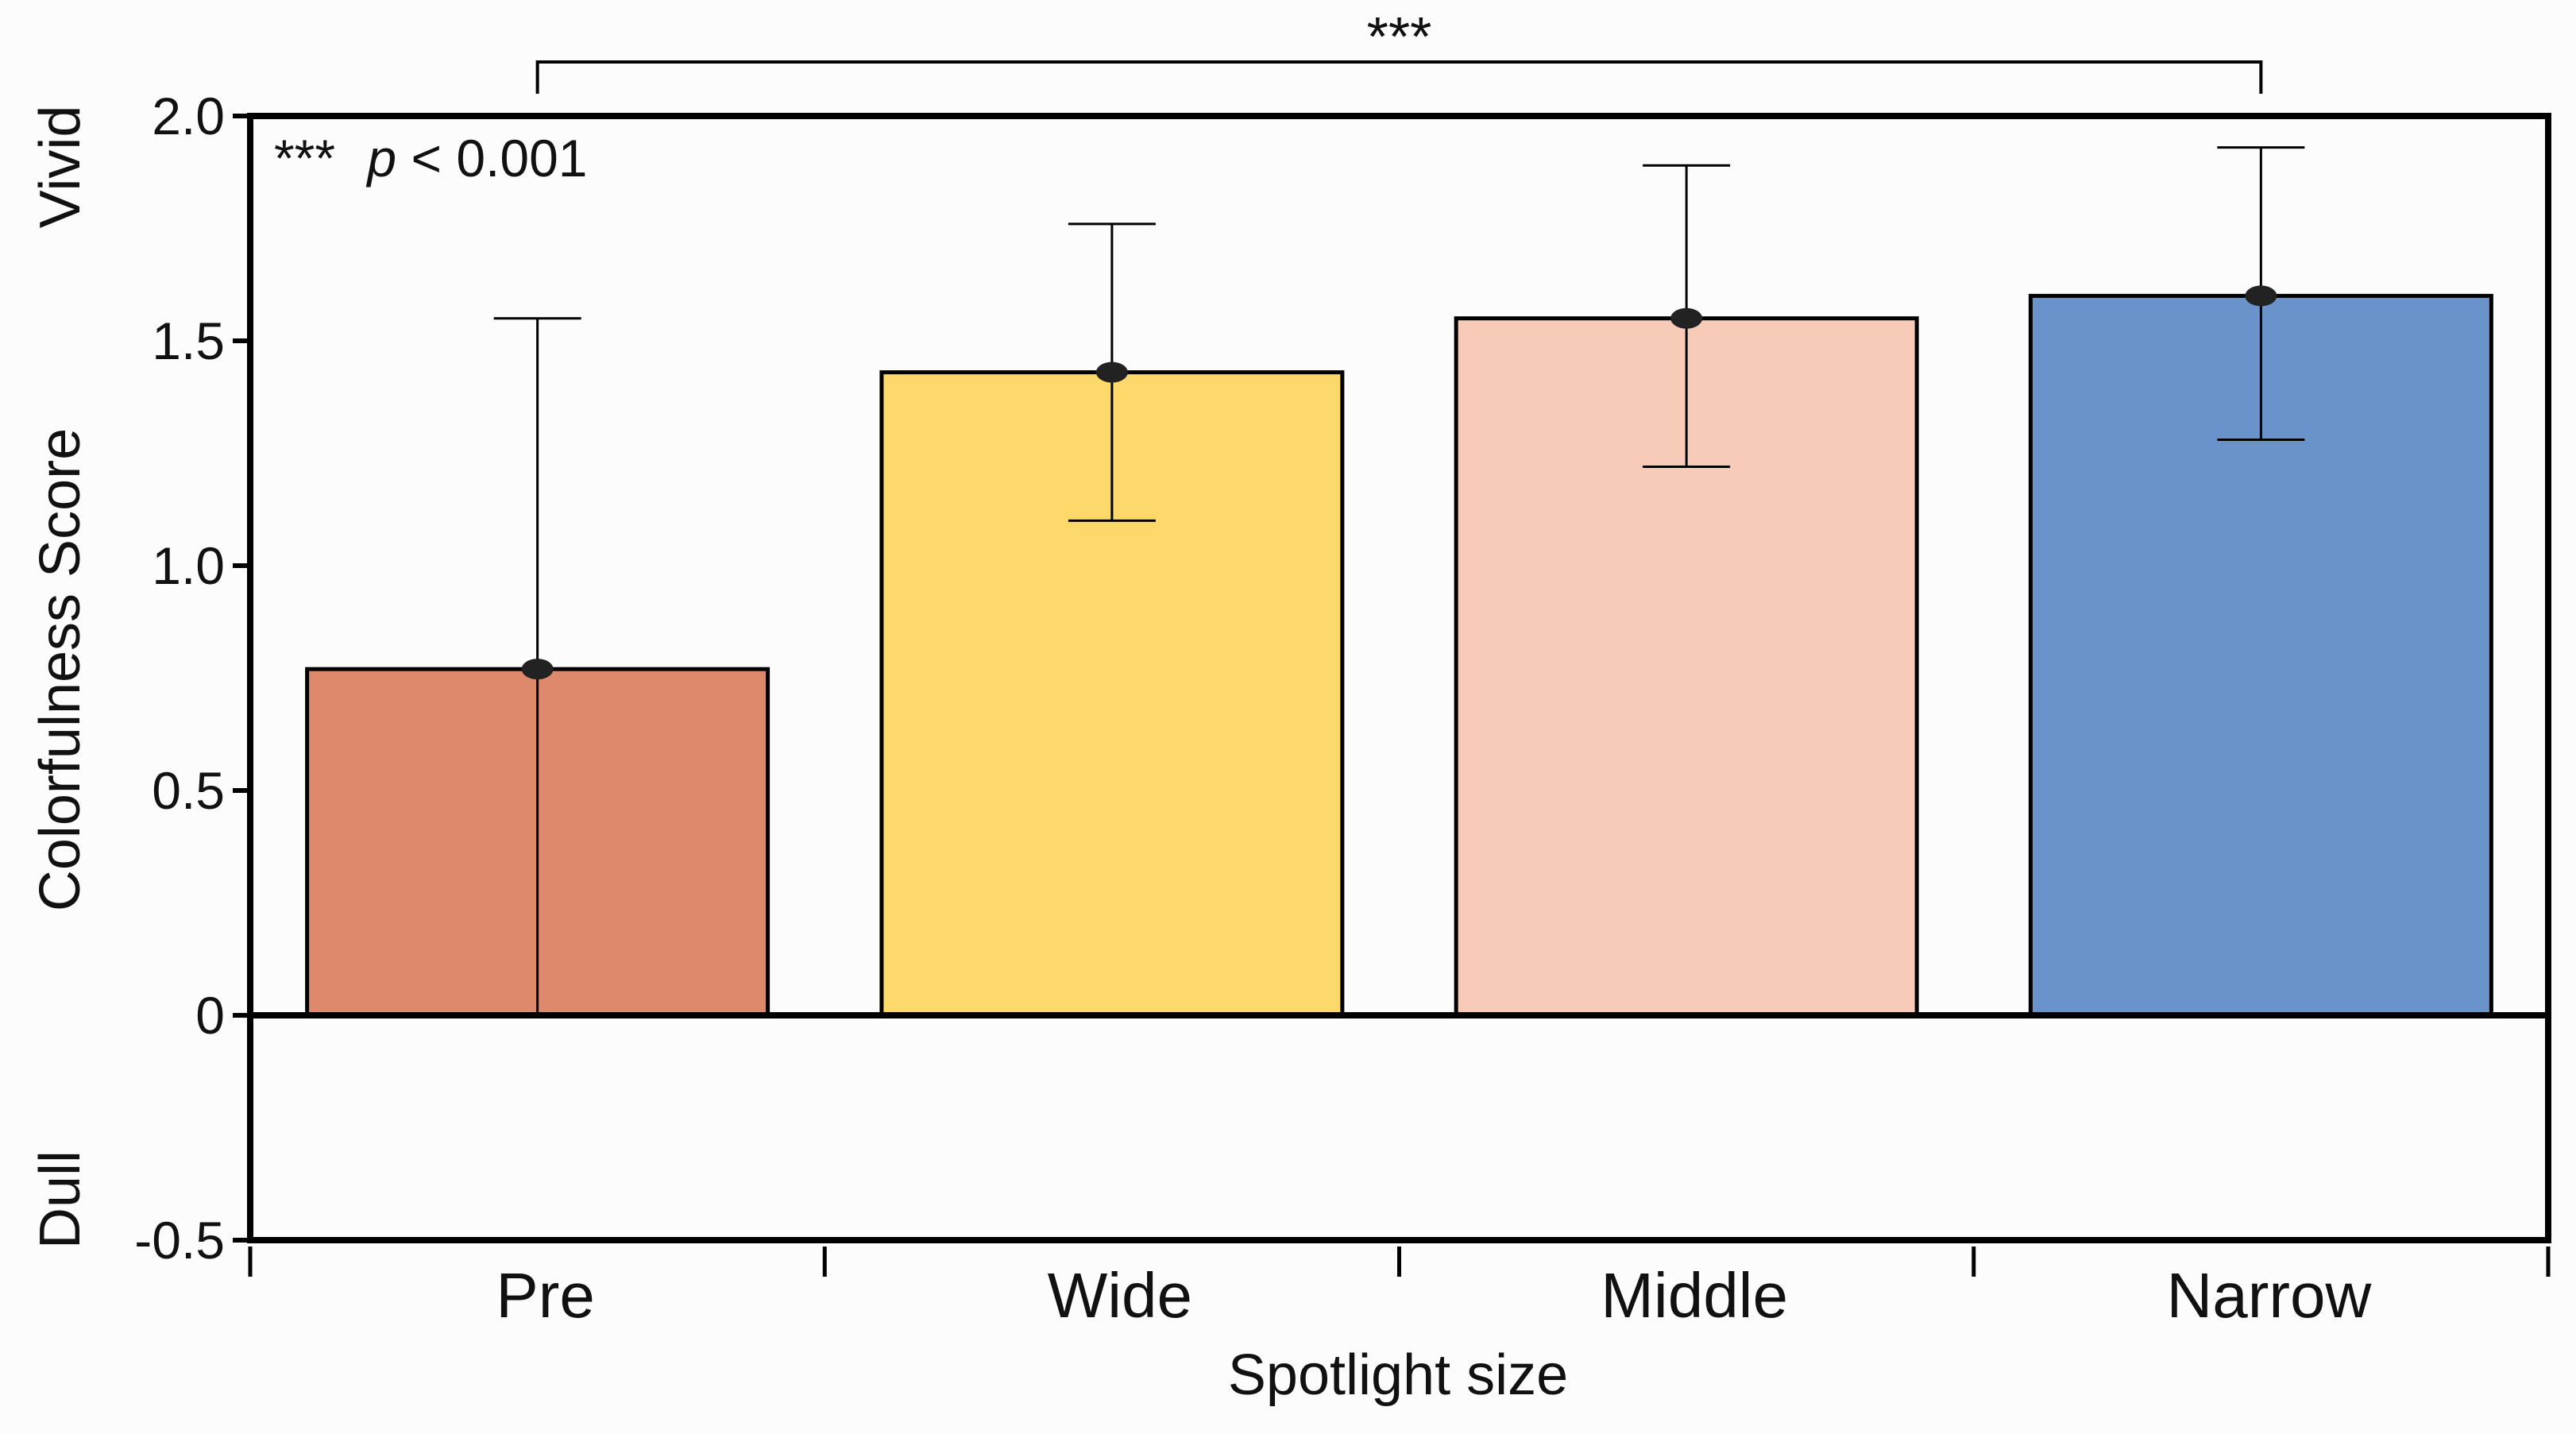  What do you see at coordinates (179, 1240) in the screenshot?
I see `y-tick-label: -0.5` at bounding box center [179, 1240].